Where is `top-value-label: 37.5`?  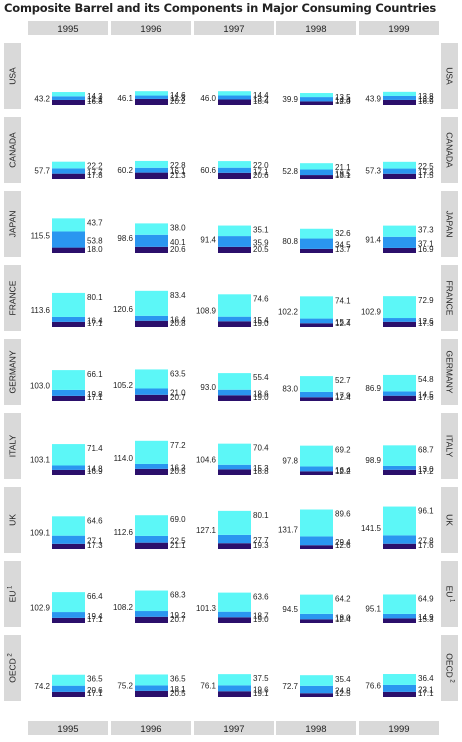 top-value-label: 37.5 is located at coordinates (261, 678).